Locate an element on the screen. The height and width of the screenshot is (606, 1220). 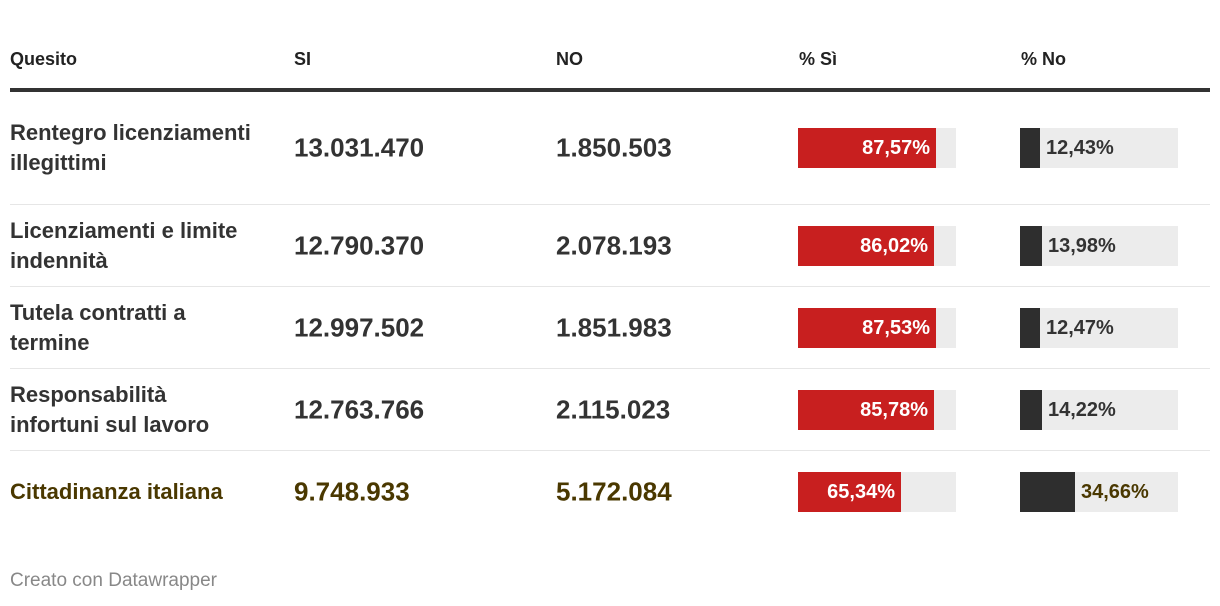
pct-no-bar: 14,22% is located at coordinates (1099, 409).